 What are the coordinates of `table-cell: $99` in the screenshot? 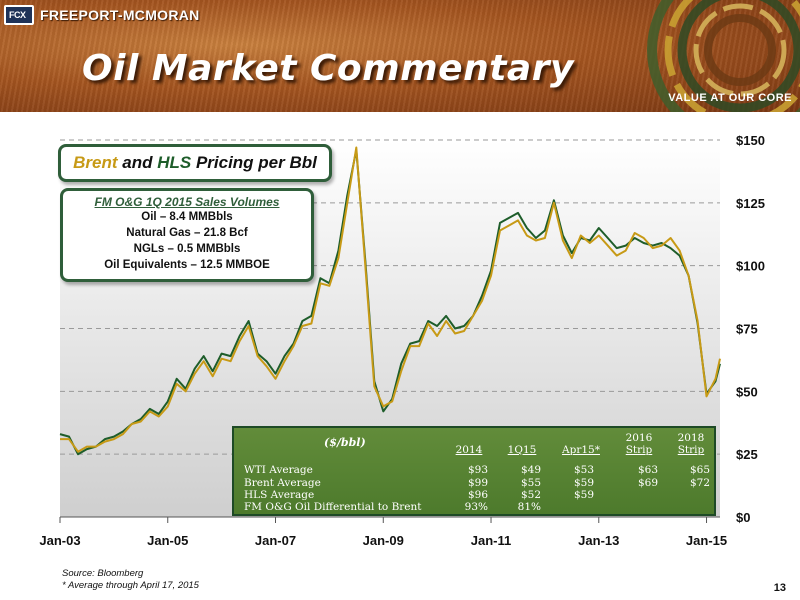 It's located at (477, 483).